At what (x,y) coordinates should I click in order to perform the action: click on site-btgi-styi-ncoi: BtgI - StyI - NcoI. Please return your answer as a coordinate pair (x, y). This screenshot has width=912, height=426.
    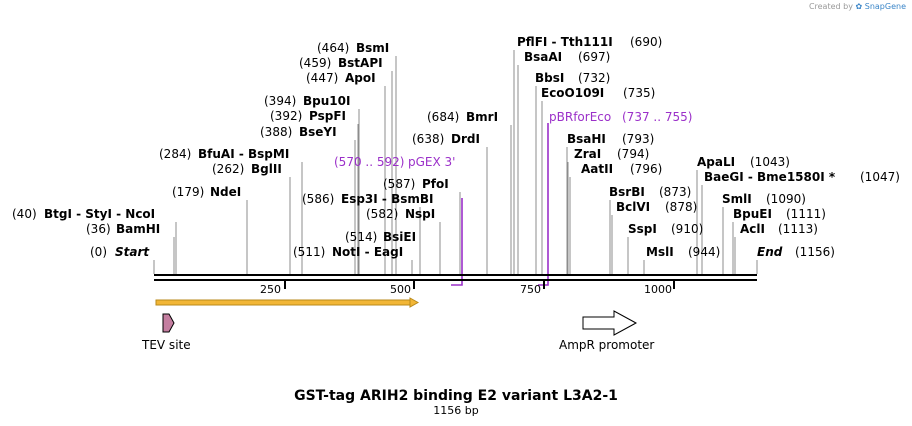
    Looking at the image, I should click on (99, 214).